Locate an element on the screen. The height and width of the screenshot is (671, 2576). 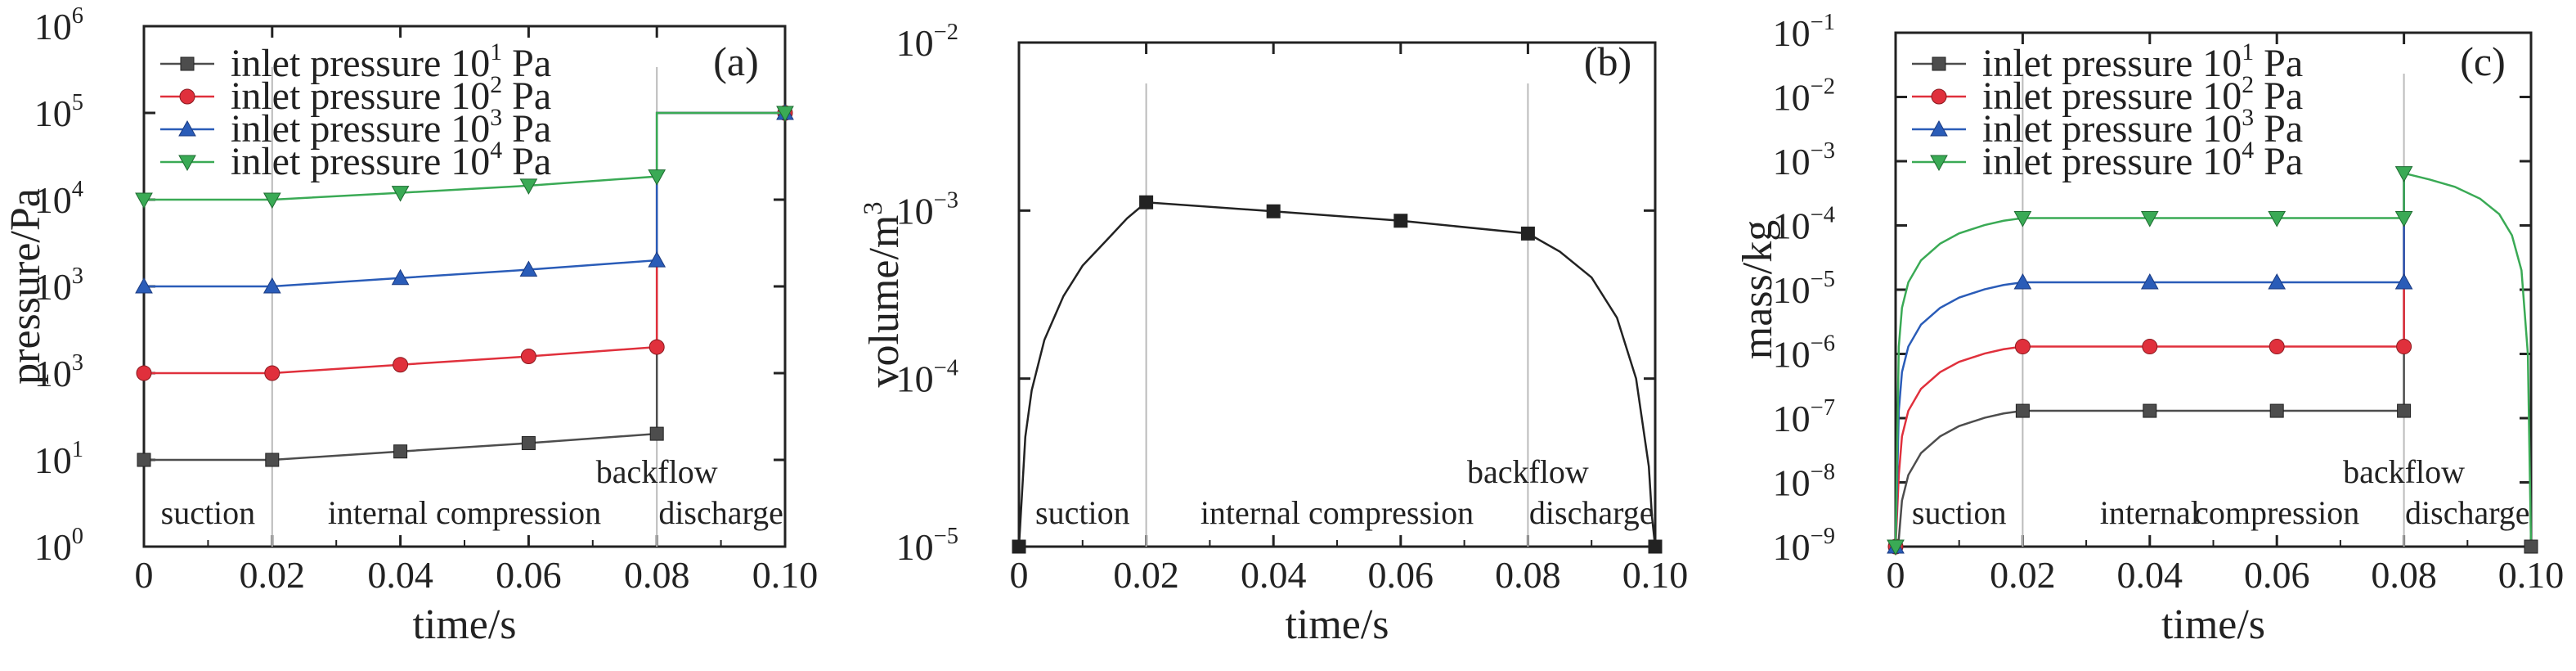
phase-label: internal compression is located at coordinates (465, 512).